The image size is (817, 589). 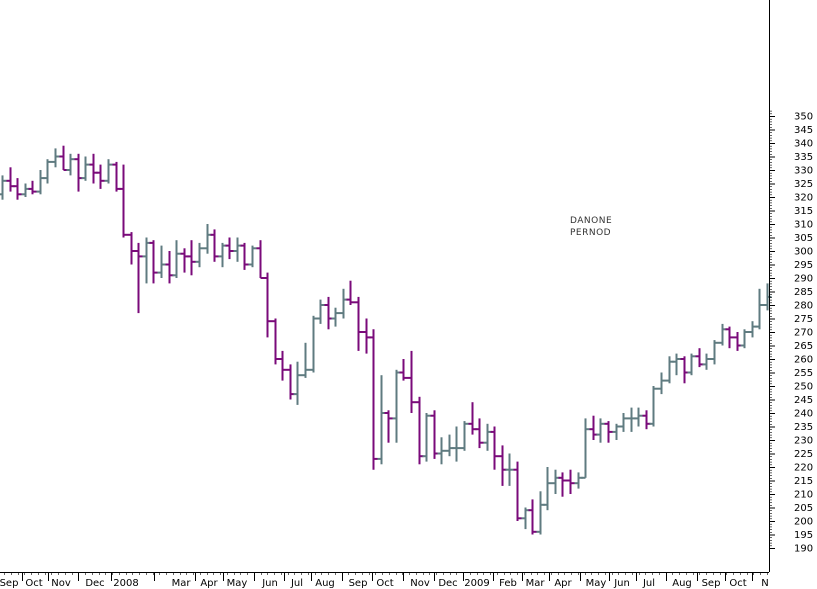 What do you see at coordinates (508, 583) in the screenshot?
I see `x-tick-label: Feb` at bounding box center [508, 583].